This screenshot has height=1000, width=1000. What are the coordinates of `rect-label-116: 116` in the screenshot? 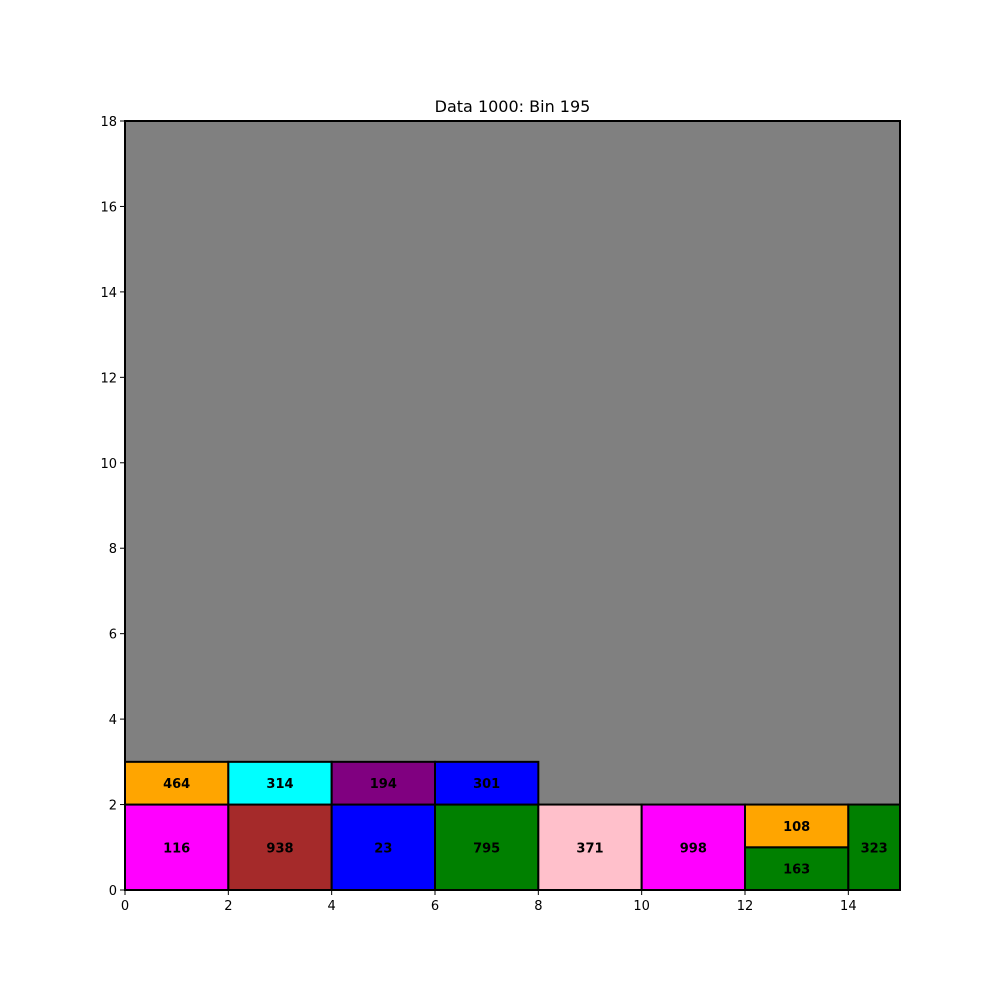 It's located at (176, 848).